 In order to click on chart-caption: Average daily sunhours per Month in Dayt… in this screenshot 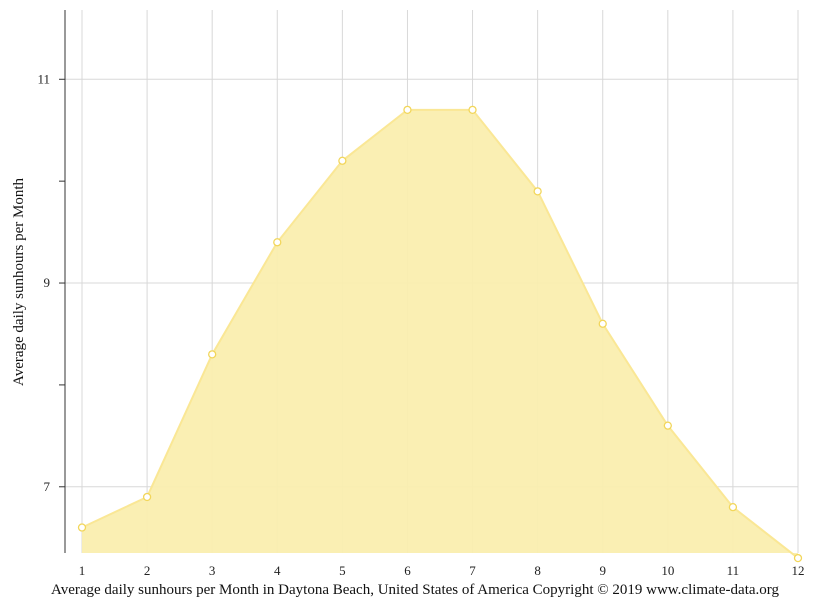, I will do `click(415, 590)`.